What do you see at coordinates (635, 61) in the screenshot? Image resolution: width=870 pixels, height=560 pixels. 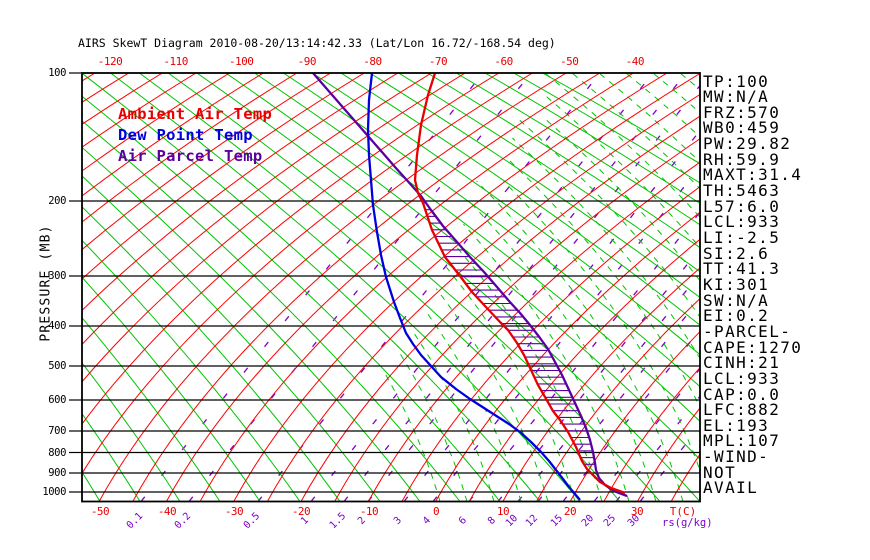 I see `top-temp-label: -40` at bounding box center [635, 61].